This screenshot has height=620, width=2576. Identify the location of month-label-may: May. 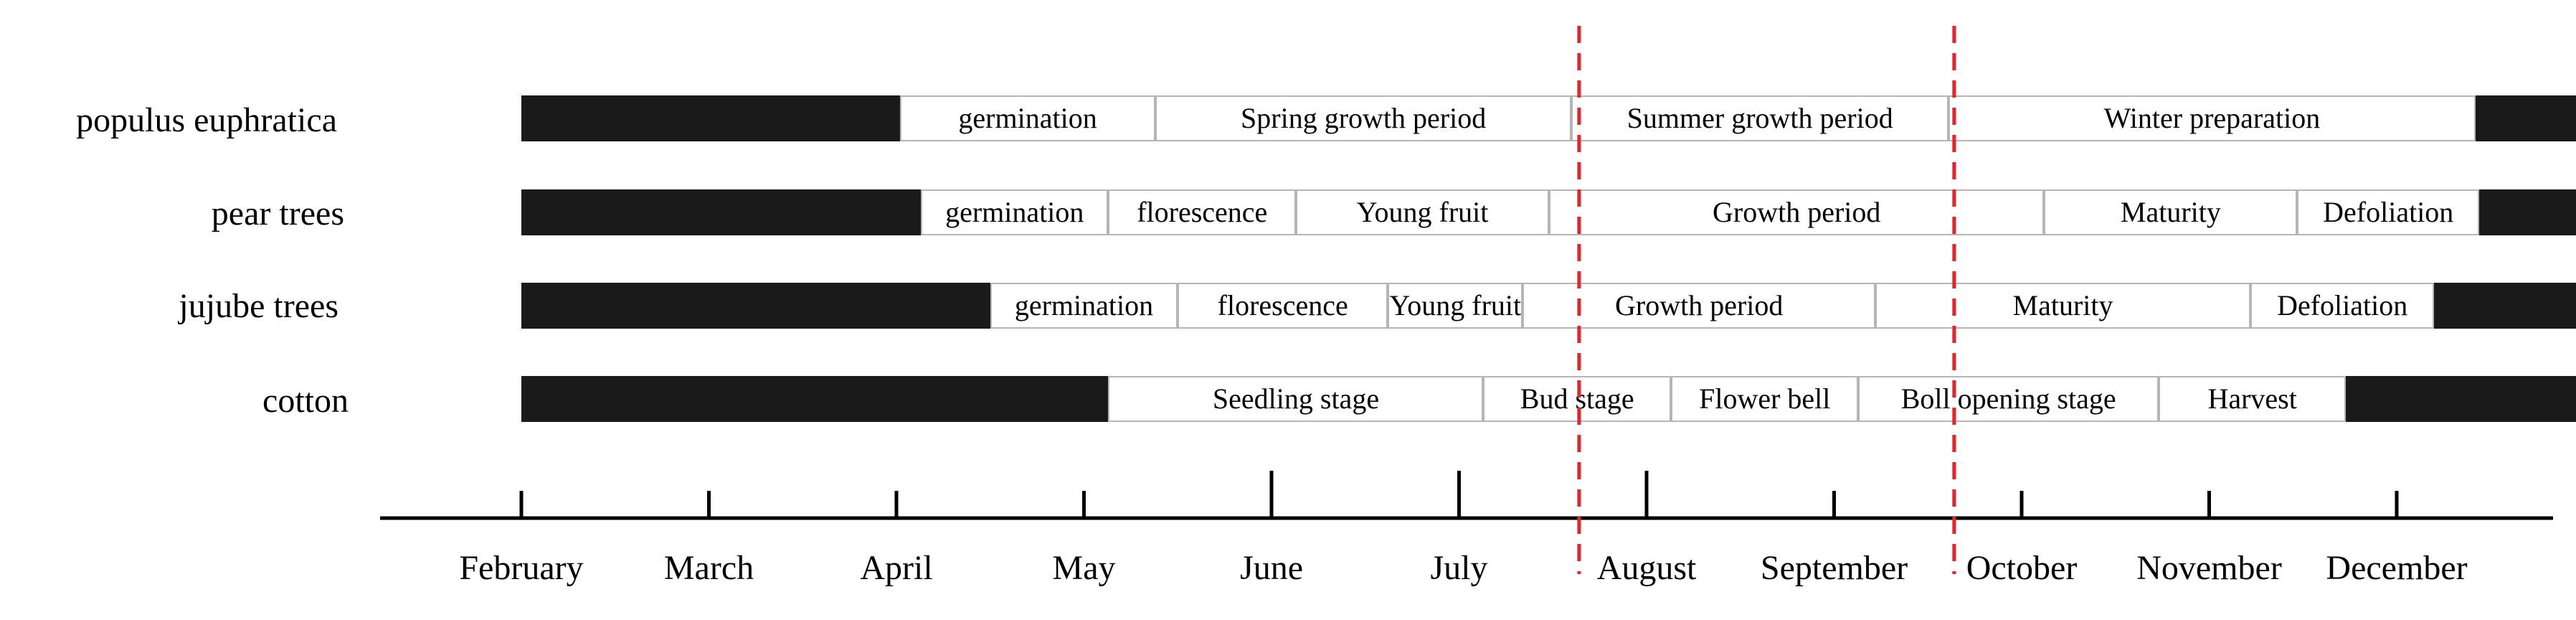
(1084, 568).